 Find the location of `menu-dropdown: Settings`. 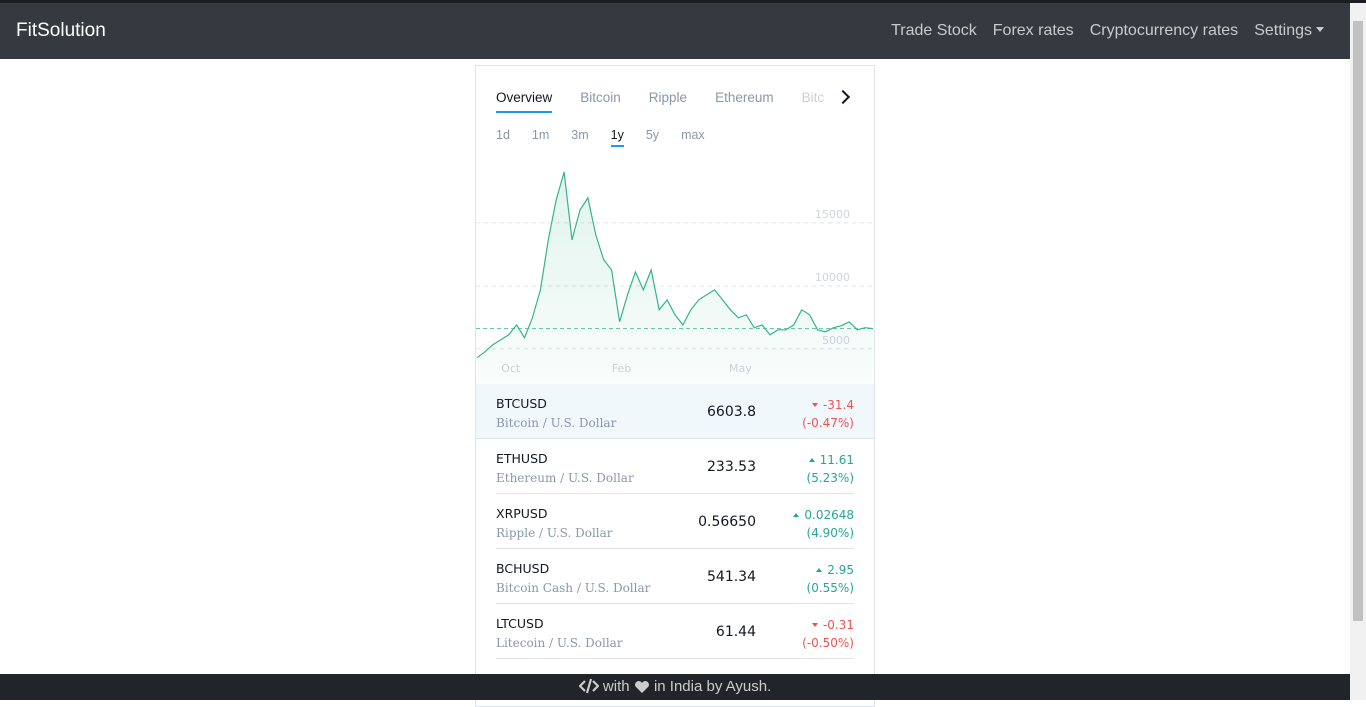

menu-dropdown: Settings is located at coordinates (1289, 31).